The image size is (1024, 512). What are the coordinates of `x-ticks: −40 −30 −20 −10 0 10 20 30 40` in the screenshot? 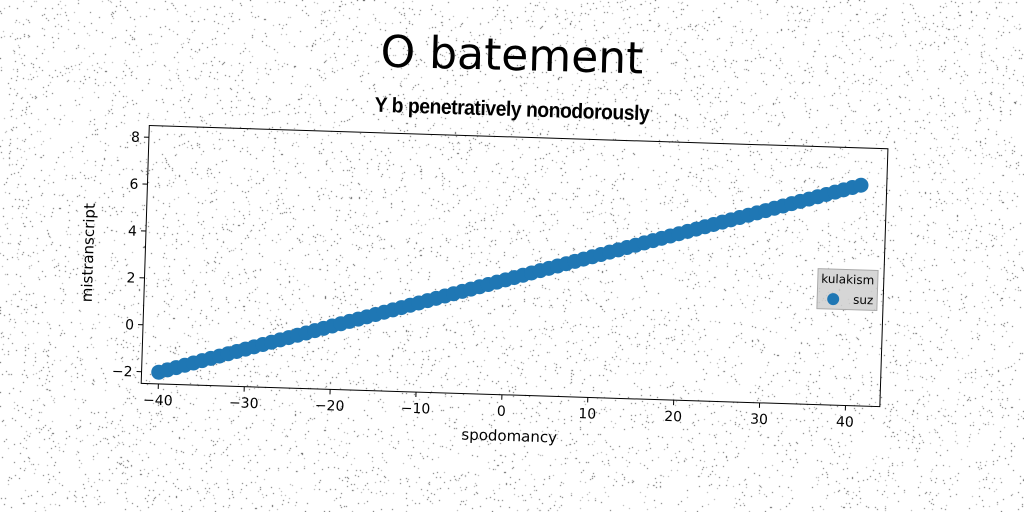 It's located at (498, 407).